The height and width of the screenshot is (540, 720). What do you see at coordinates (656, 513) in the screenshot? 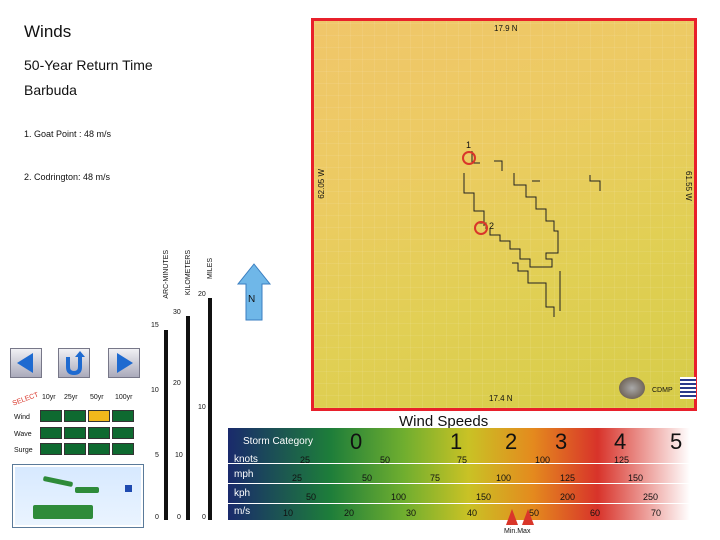
I see `ms-tick: 70` at bounding box center [656, 513].